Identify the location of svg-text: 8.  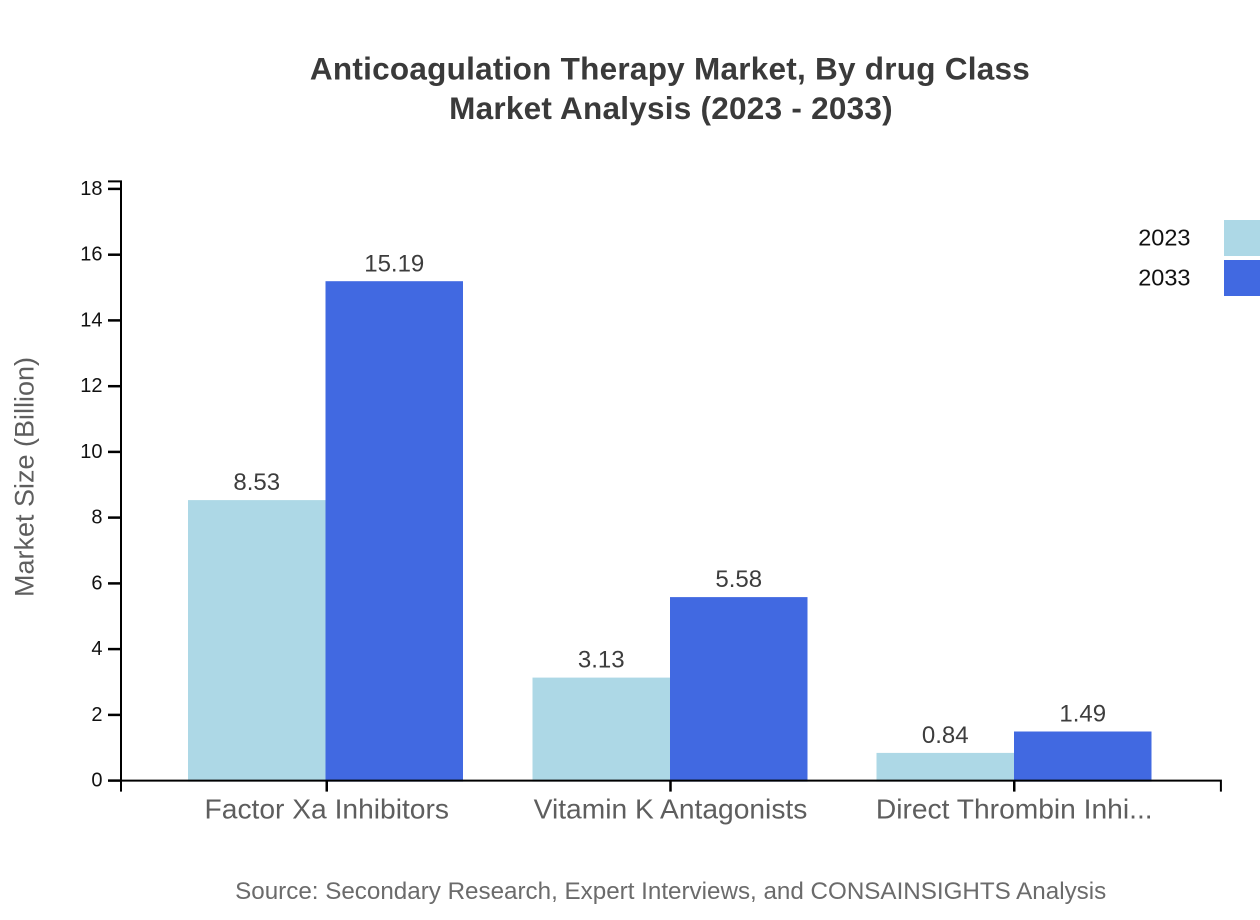
(96, 518).